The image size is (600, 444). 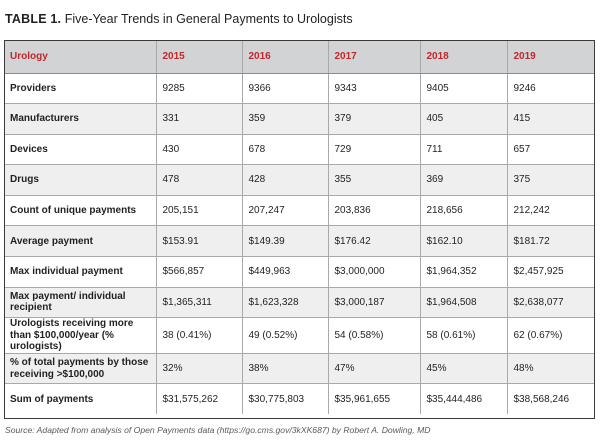 I want to click on row-label: Max individual payment, so click(x=80, y=272).